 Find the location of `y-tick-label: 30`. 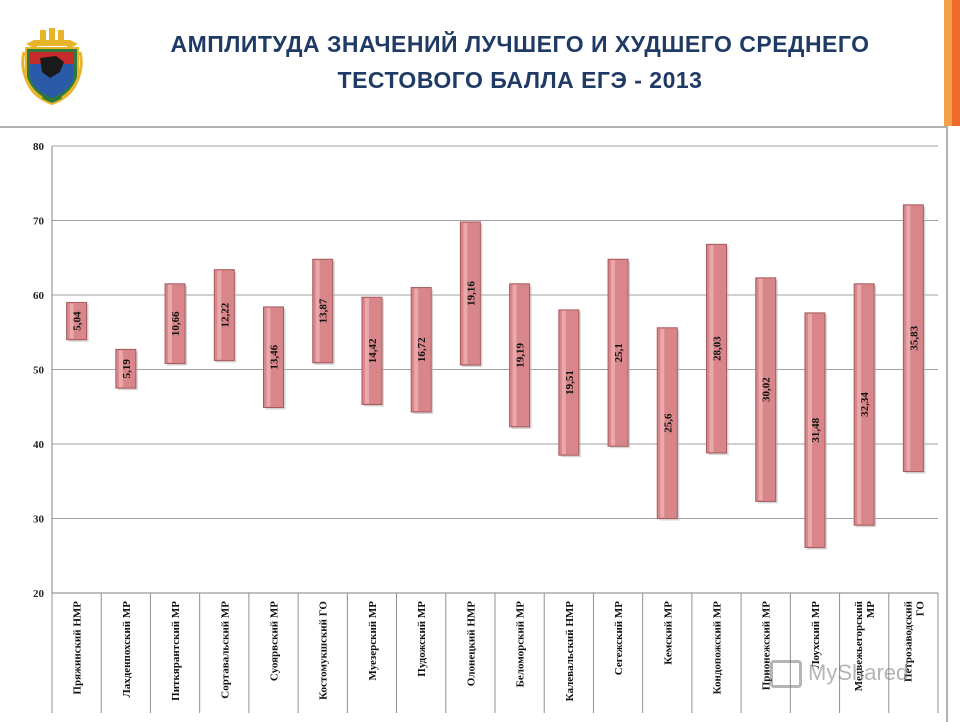

y-tick-label: 30 is located at coordinates (39, 520).